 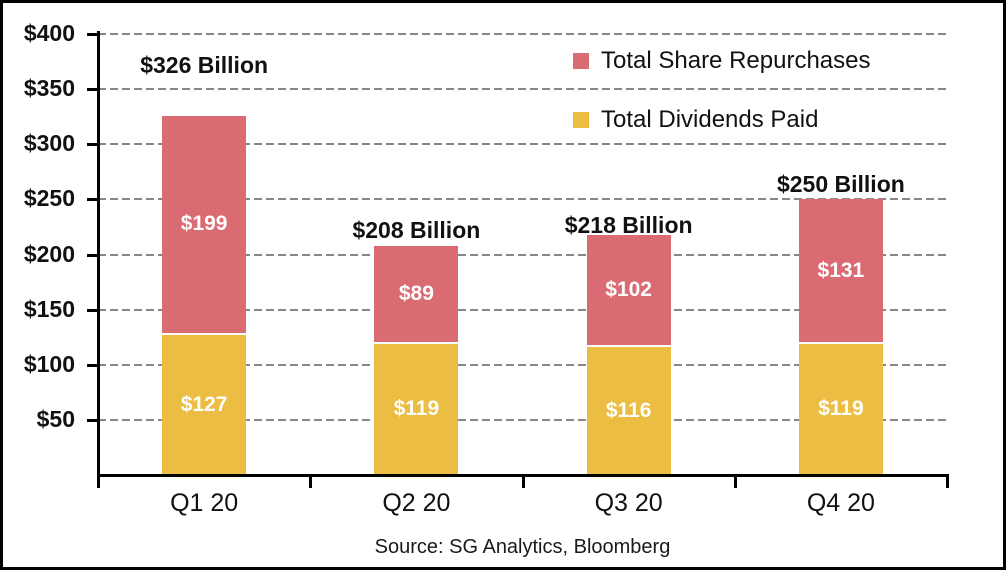 What do you see at coordinates (55, 418) in the screenshot?
I see `y-axis-tick-label: $50` at bounding box center [55, 418].